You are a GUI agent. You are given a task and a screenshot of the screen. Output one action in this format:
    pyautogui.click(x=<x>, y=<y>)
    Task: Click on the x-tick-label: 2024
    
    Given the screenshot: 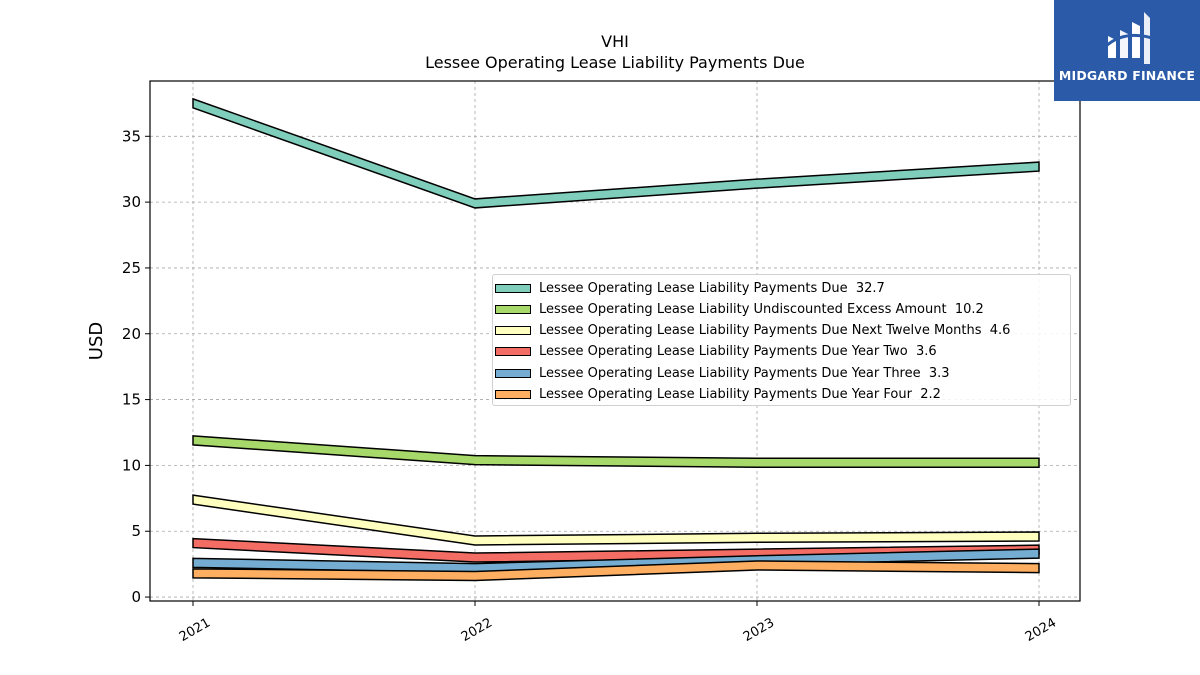 What is the action you would take?
    pyautogui.click(x=1041, y=630)
    